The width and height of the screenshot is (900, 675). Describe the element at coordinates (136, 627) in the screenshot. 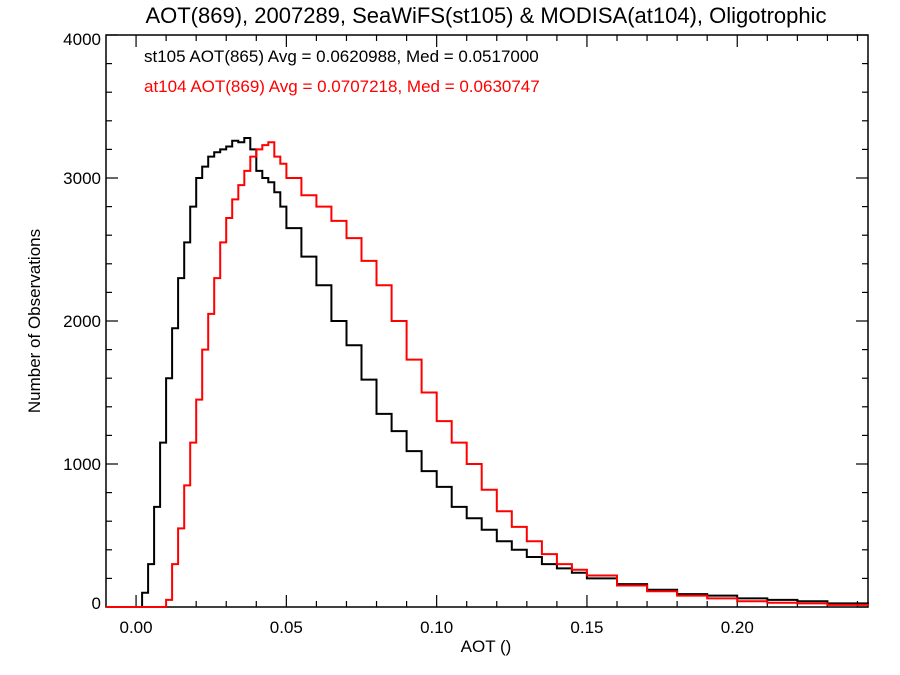

I see `x-tick-label: 0.00` at that location.